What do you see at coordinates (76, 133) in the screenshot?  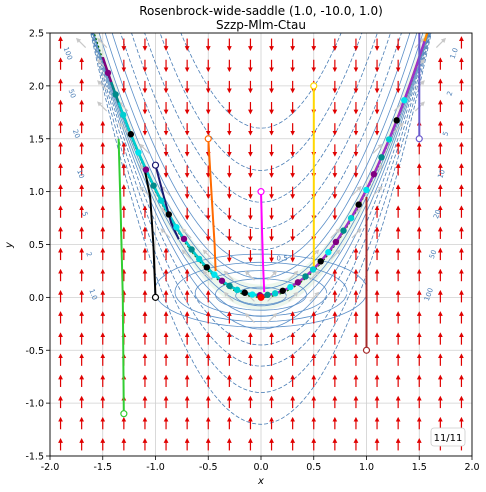 I see `contour-label: 20` at bounding box center [76, 133].